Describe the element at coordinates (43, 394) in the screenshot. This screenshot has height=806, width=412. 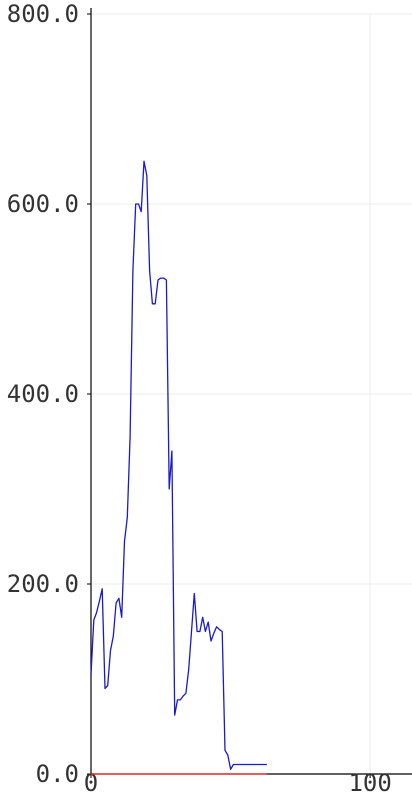
I see `y-tick-label: 400.0` at that location.